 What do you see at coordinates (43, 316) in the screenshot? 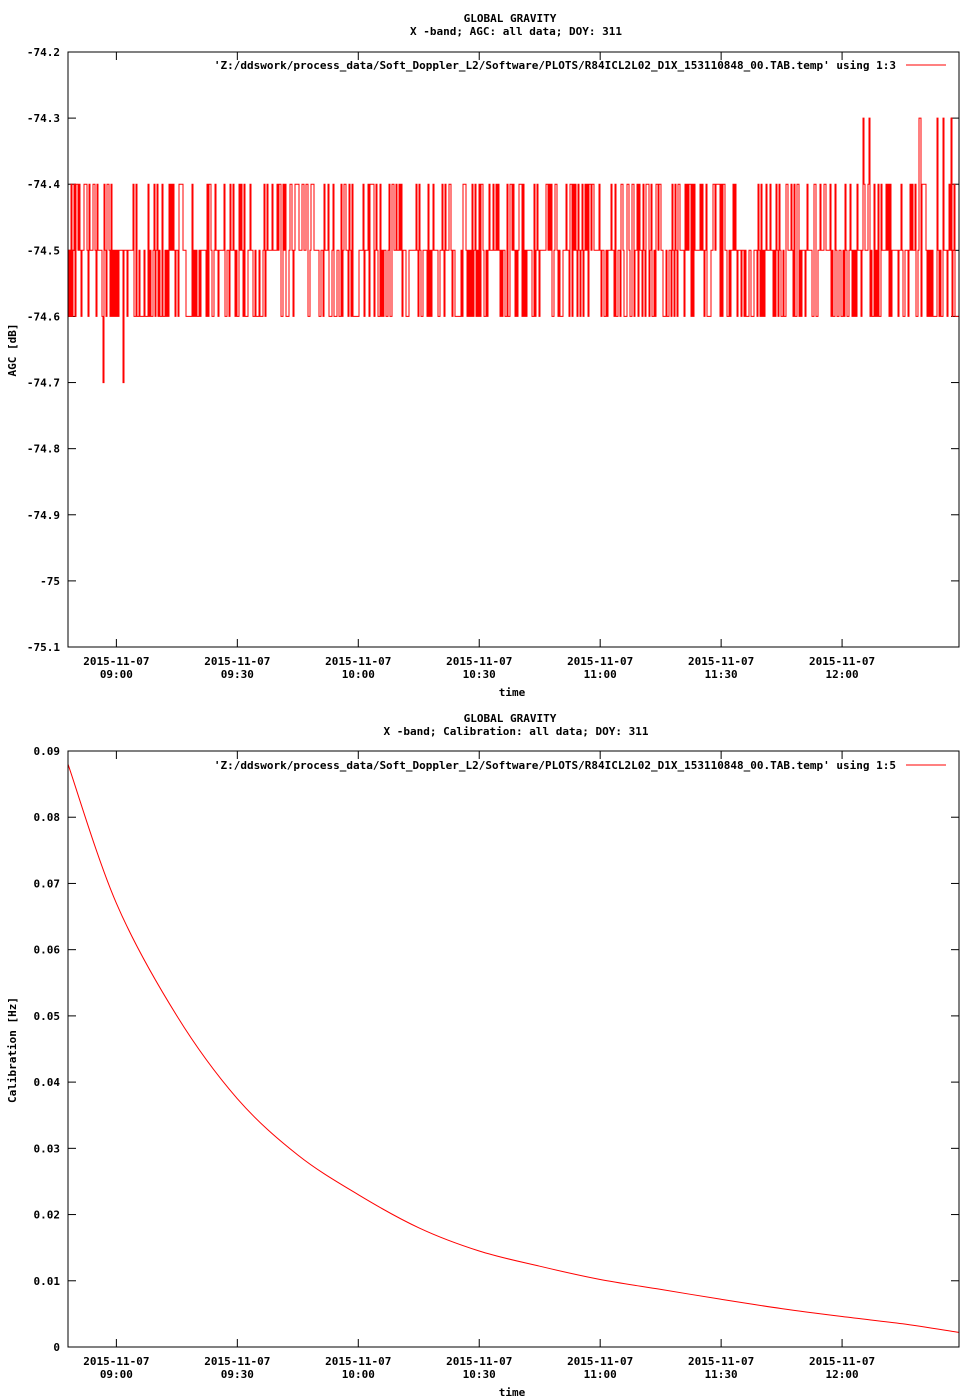
I see `y-tick-label: -74.6` at bounding box center [43, 316].